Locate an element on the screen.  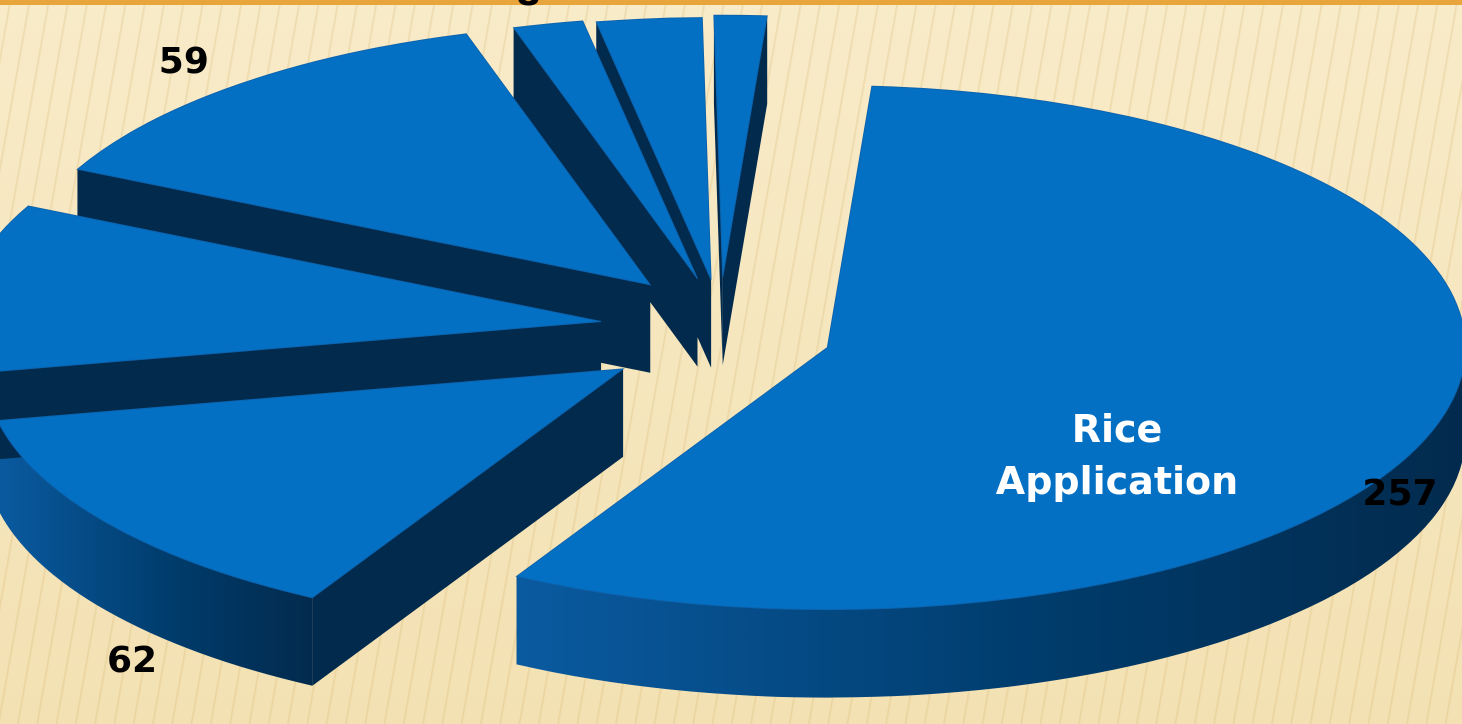
slice-6-top is located at coordinates (653, 148).